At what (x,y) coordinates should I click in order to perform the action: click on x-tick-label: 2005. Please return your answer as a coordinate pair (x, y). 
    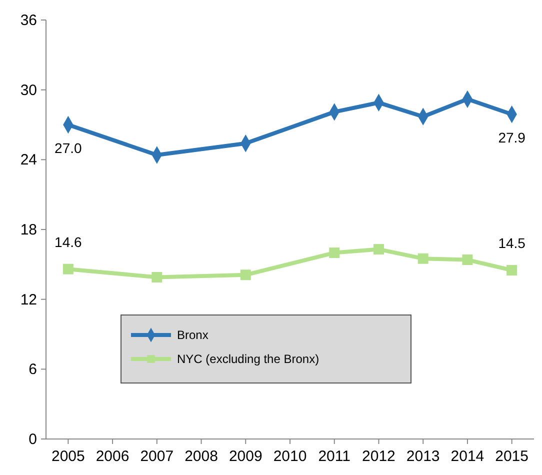
    Looking at the image, I should click on (68, 456).